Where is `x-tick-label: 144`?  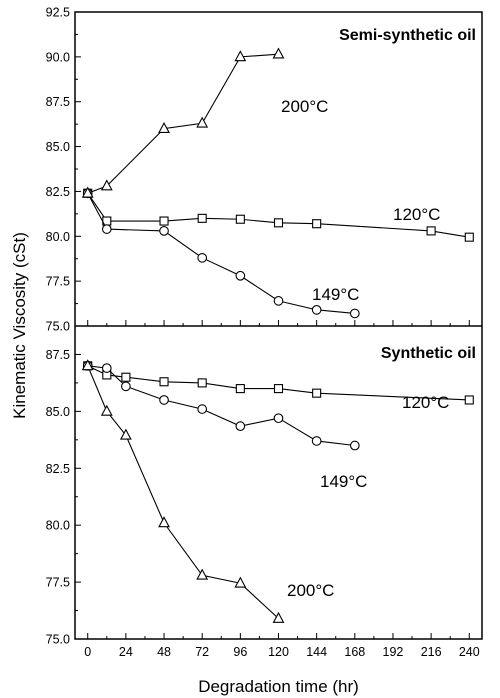
x-tick-label: 144 is located at coordinates (316, 652).